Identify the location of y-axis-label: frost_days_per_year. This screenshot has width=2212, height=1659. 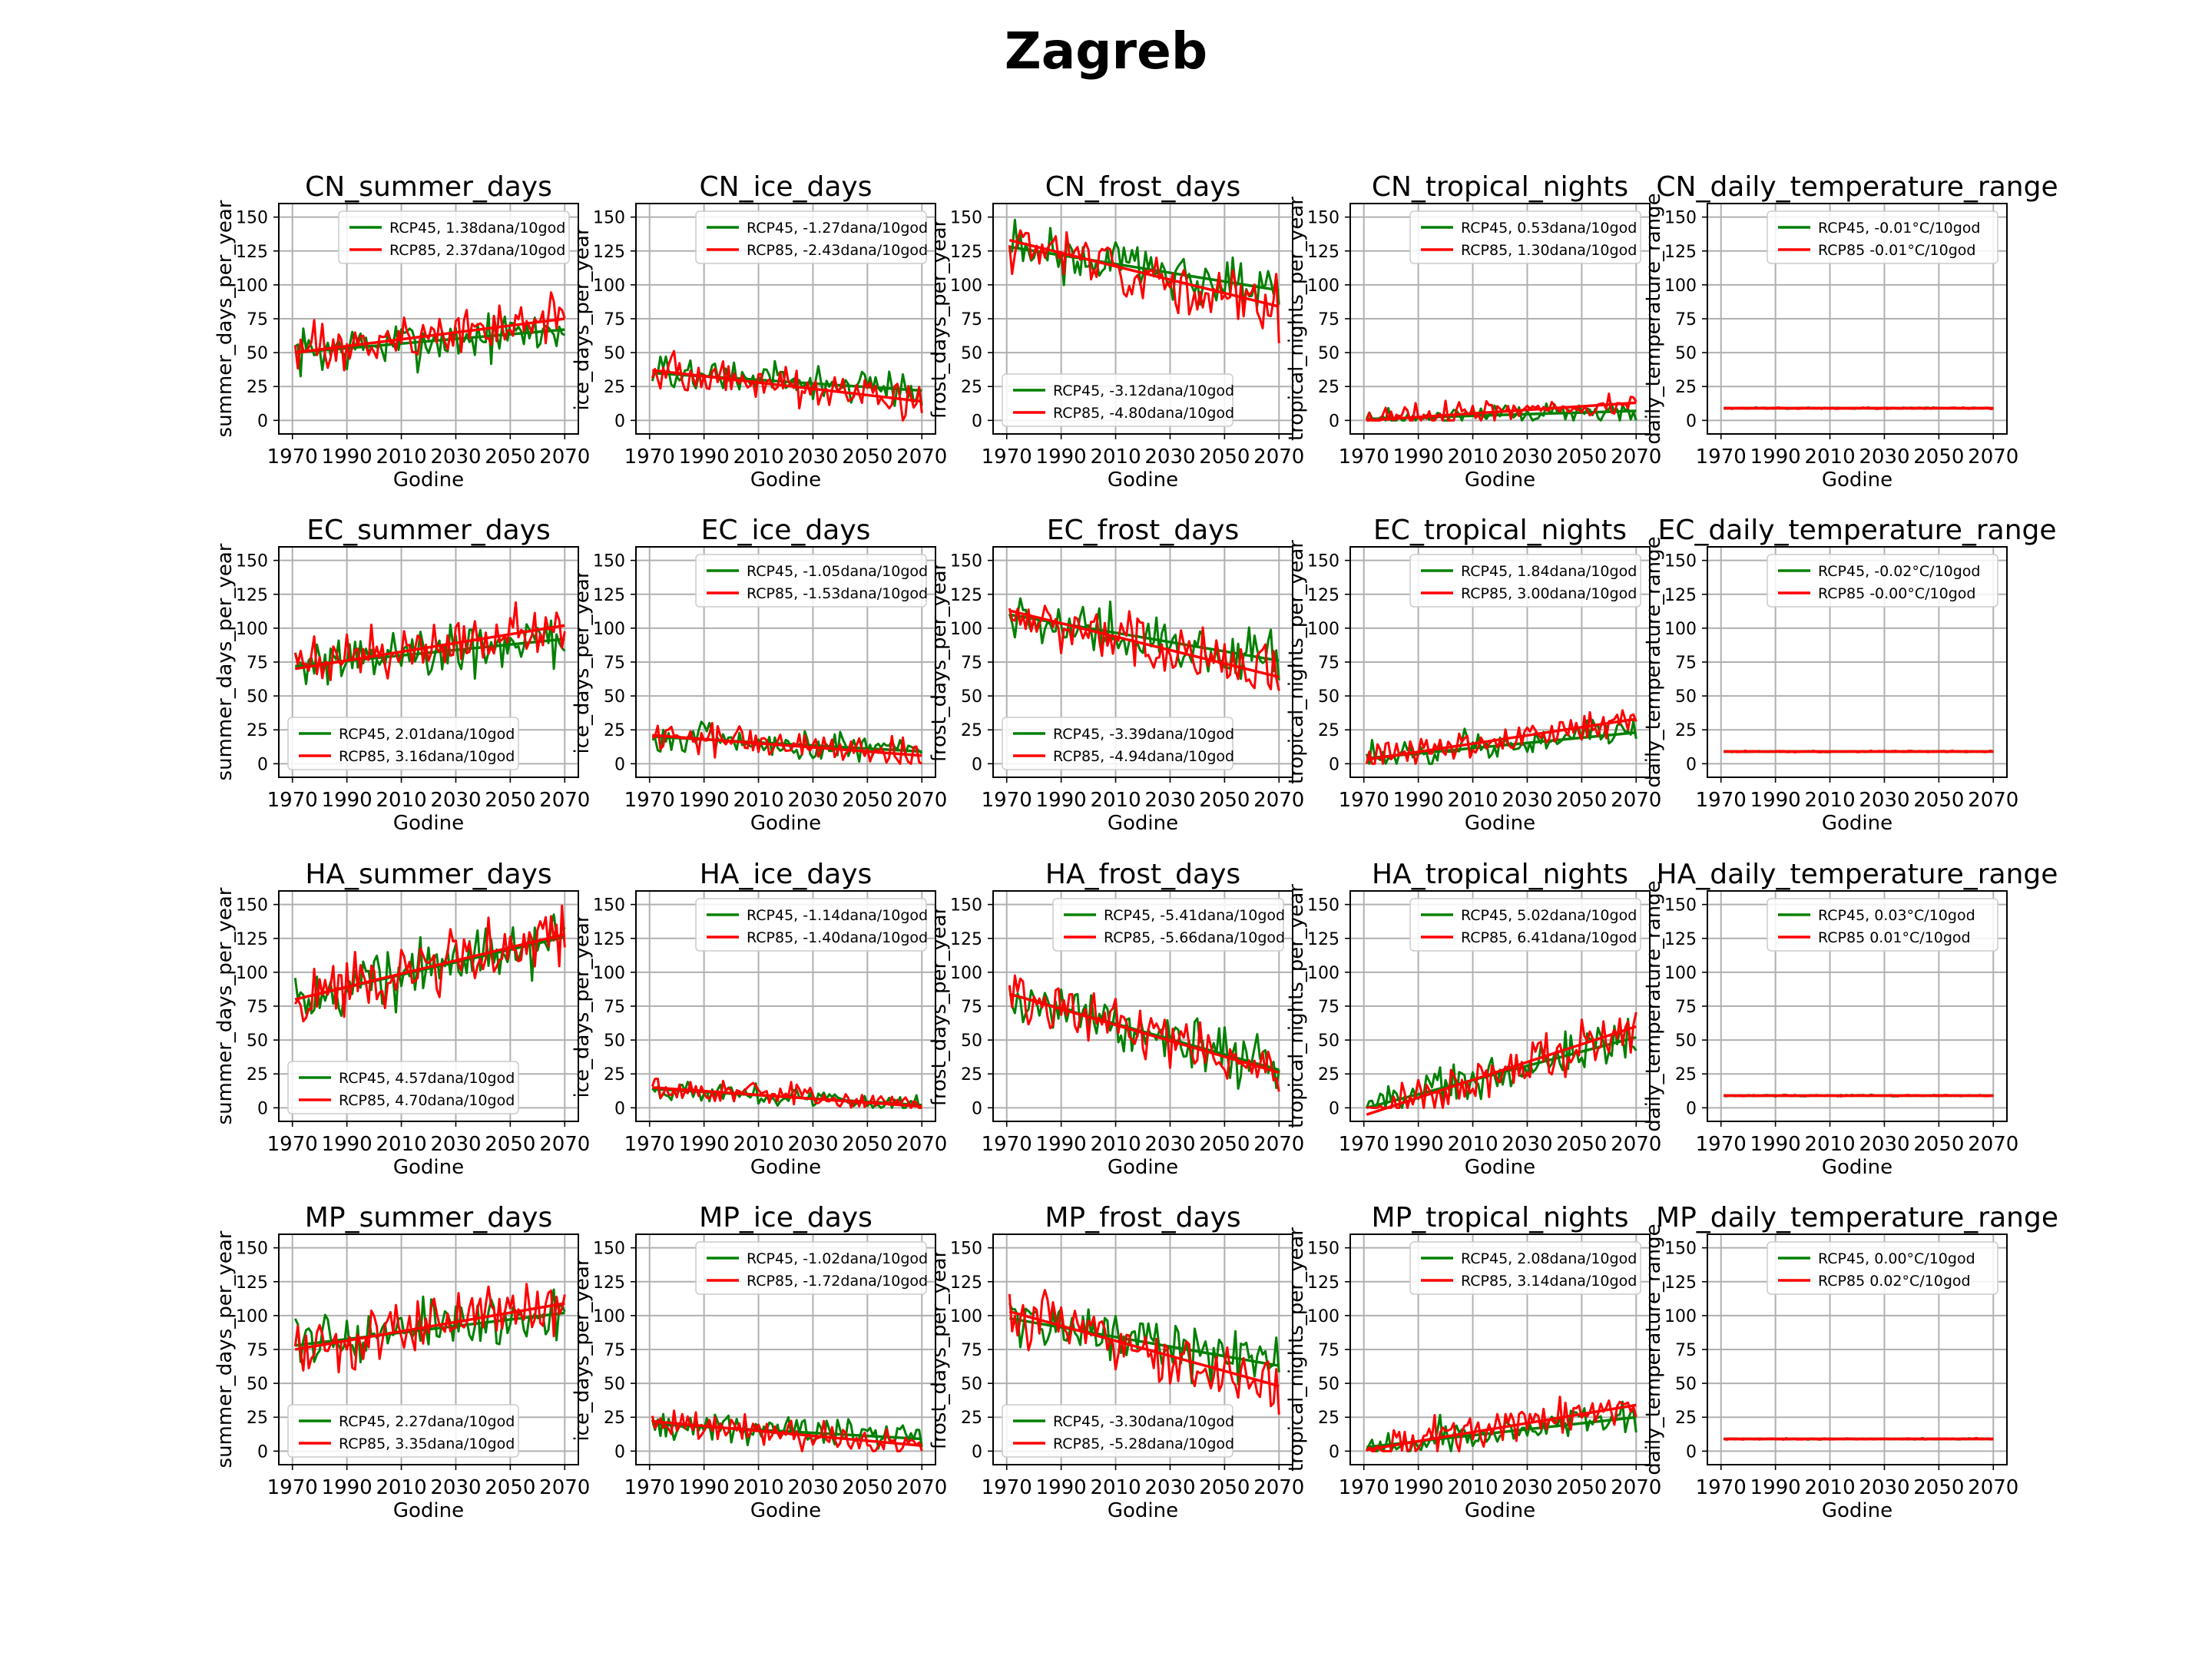
(940, 318).